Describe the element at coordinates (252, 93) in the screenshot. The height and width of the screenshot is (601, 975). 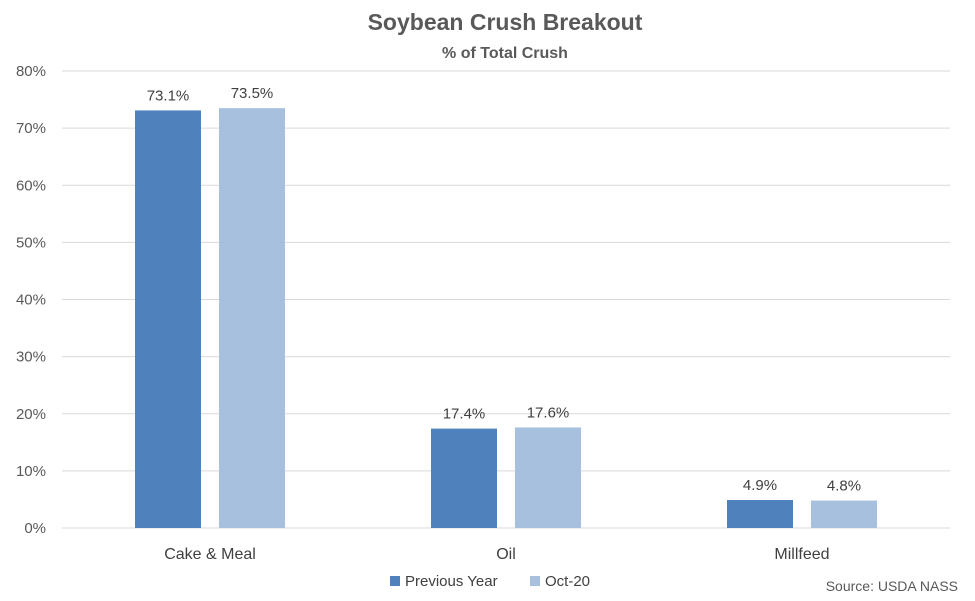
I see `data-label: 73.5%` at that location.